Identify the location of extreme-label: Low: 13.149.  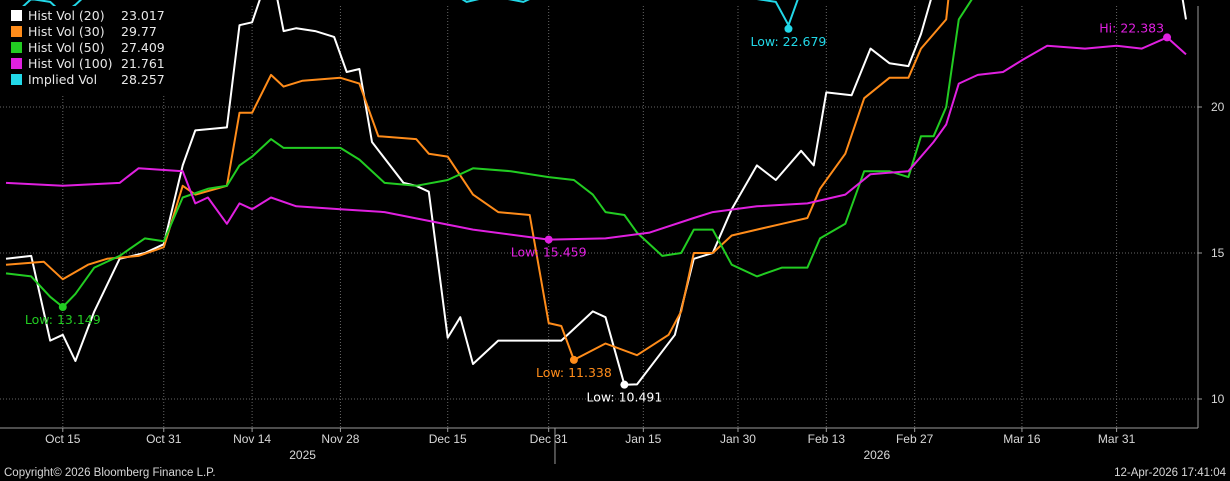
(63, 319).